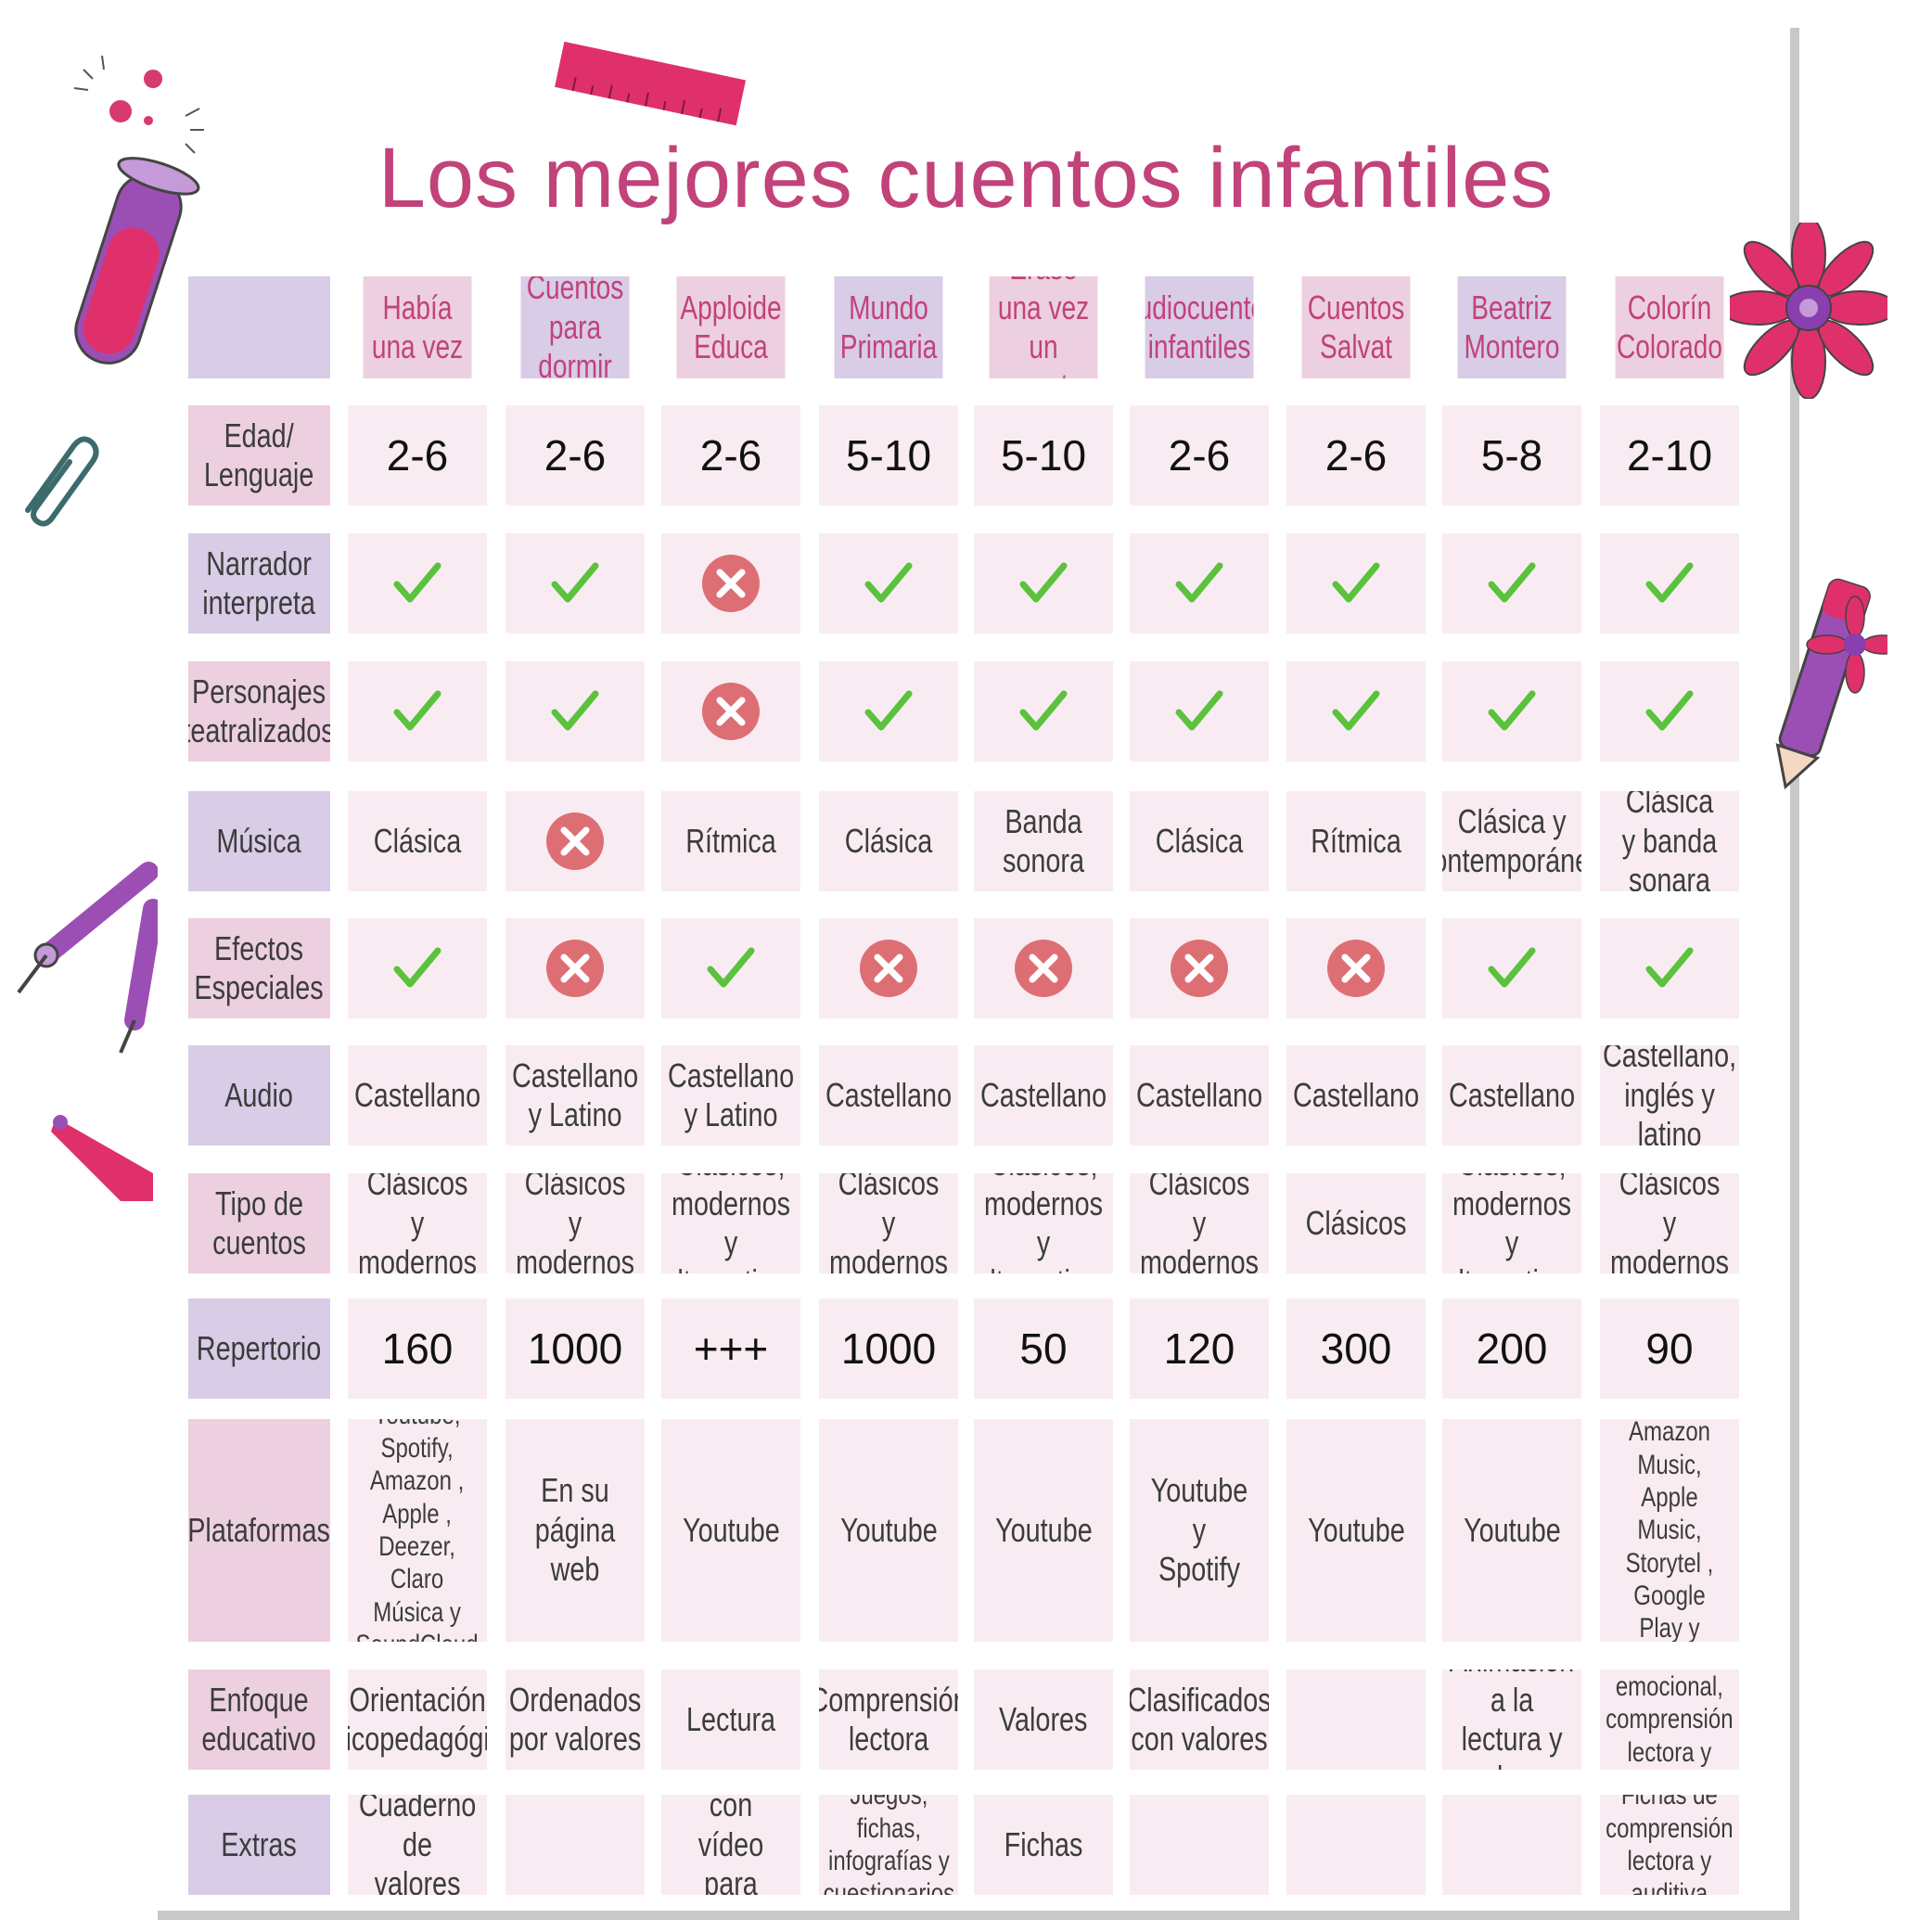 This screenshot has height=1932, width=1932. Describe the element at coordinates (1669, 841) in the screenshot. I see `cell-musica-colorin-colorado: Clásica y banda sonara` at that location.